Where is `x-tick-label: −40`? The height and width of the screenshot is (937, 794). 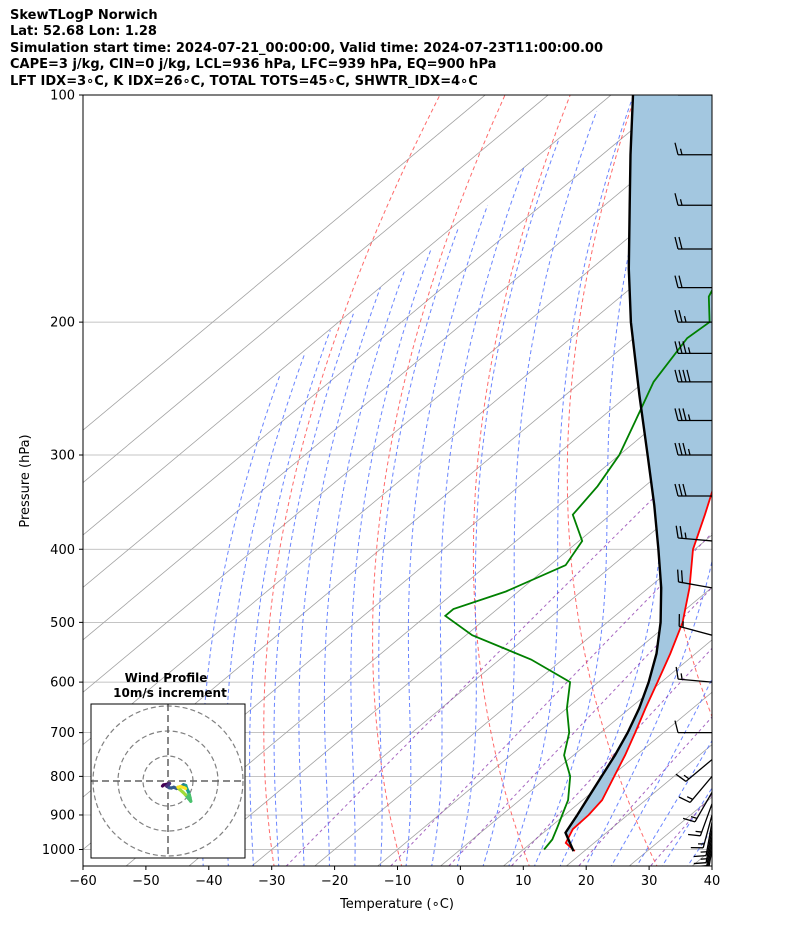 x-tick-label: −40 is located at coordinates (208, 881).